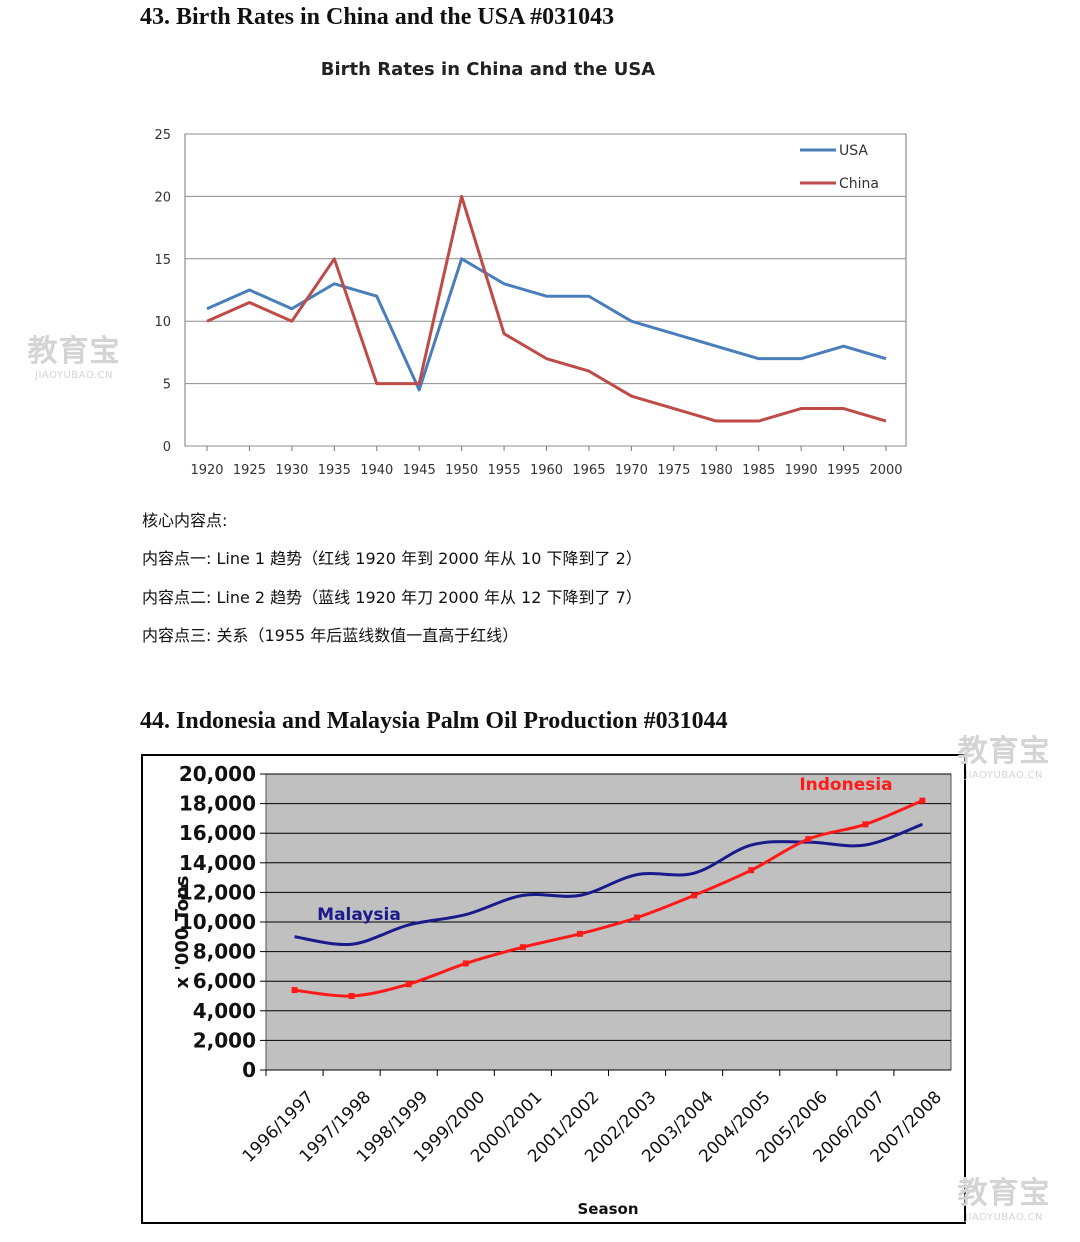  Describe the element at coordinates (376, 470) in the screenshot. I see `x-tick-label: 1940` at that location.